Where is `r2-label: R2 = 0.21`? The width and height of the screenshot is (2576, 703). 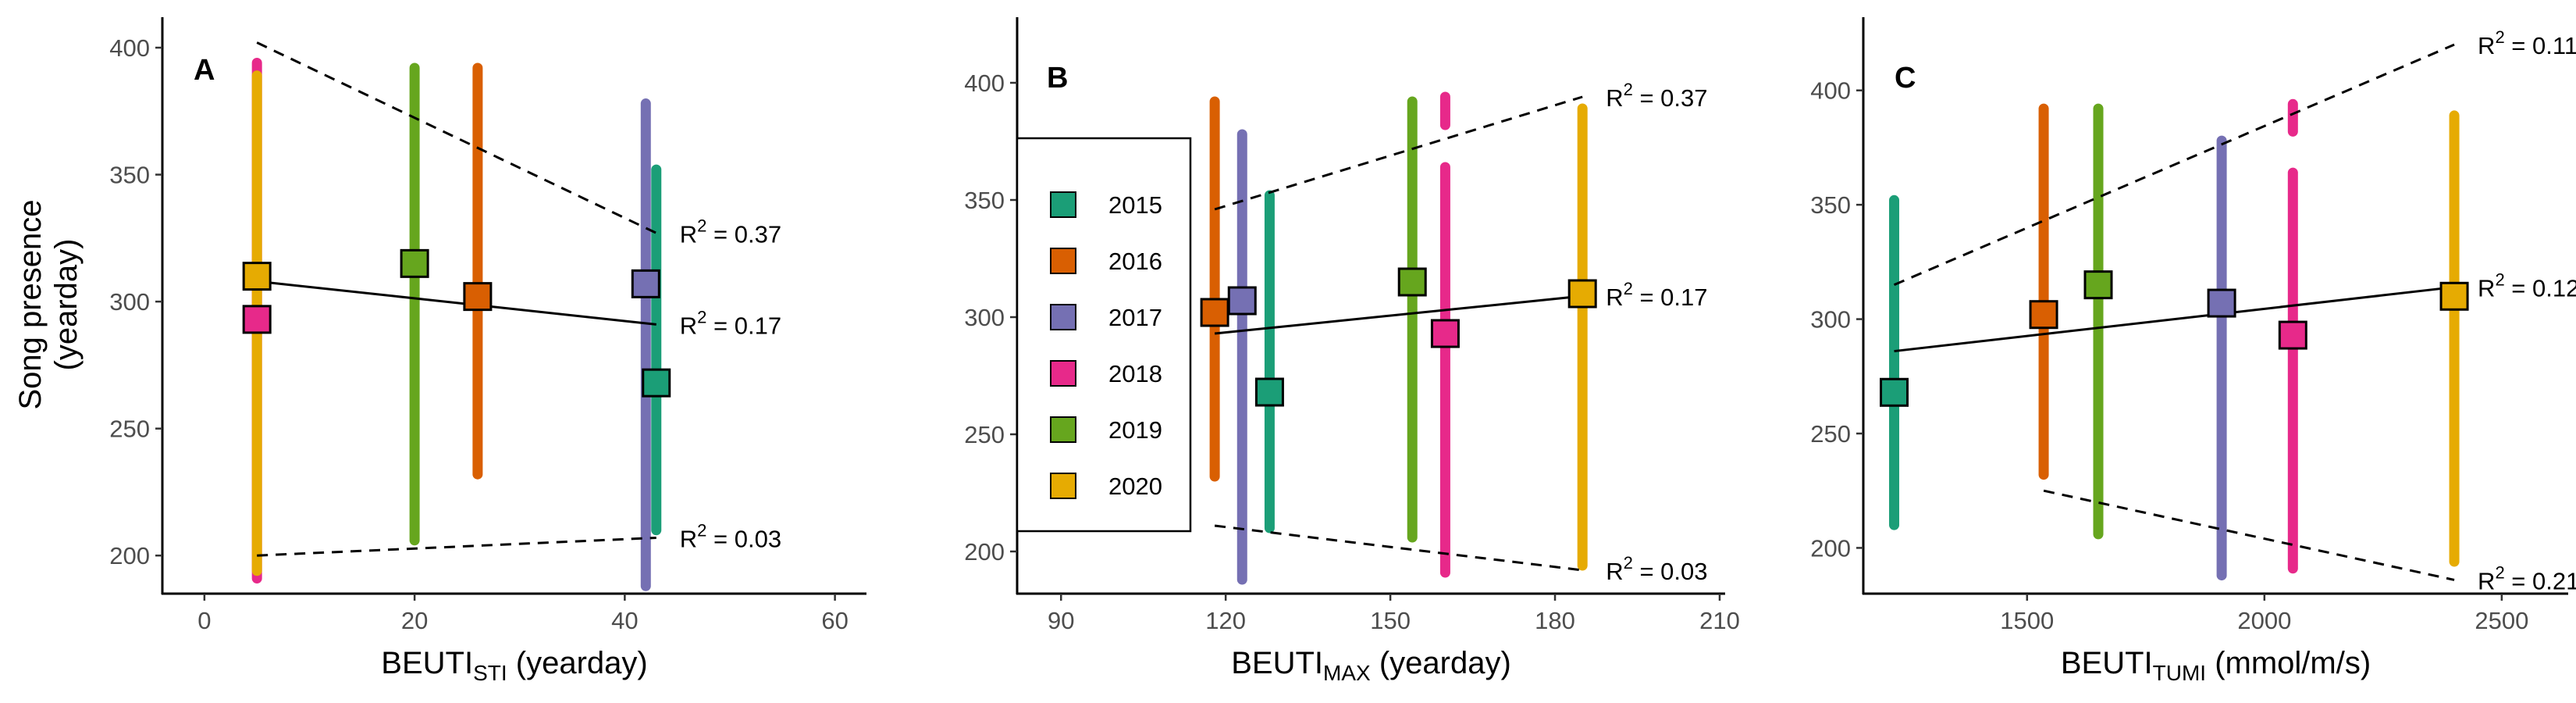 r2-label: R2 = 0.21 is located at coordinates (2527, 578).